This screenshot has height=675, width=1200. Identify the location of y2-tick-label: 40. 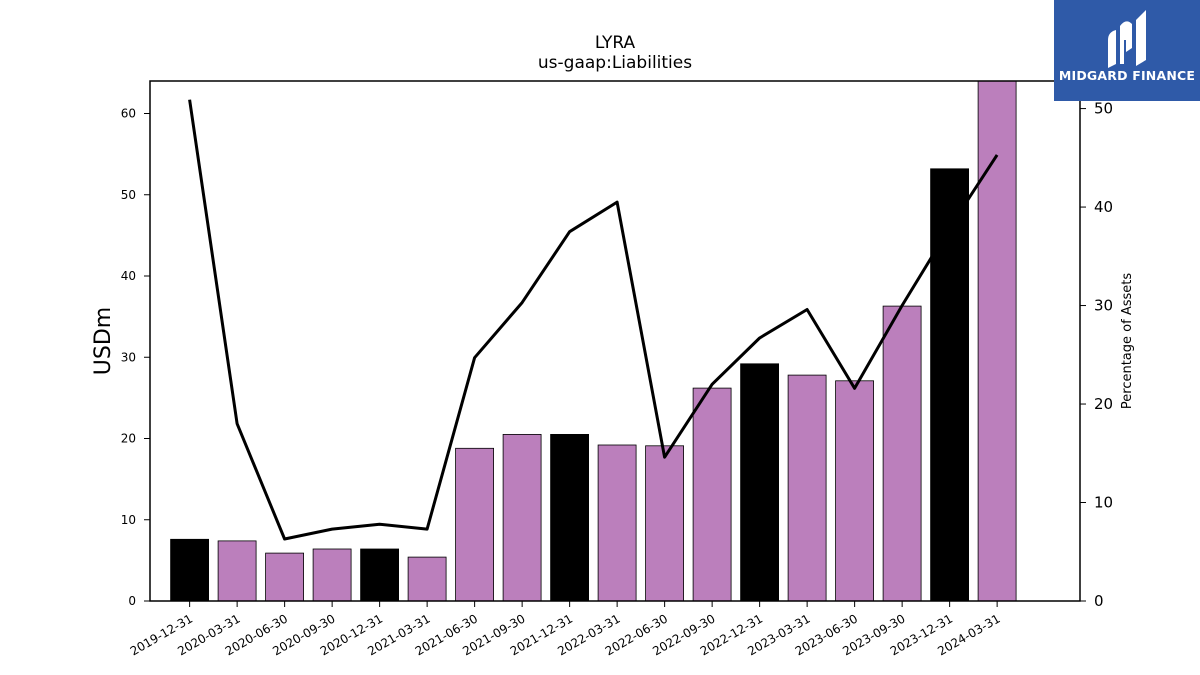
(1103, 207).